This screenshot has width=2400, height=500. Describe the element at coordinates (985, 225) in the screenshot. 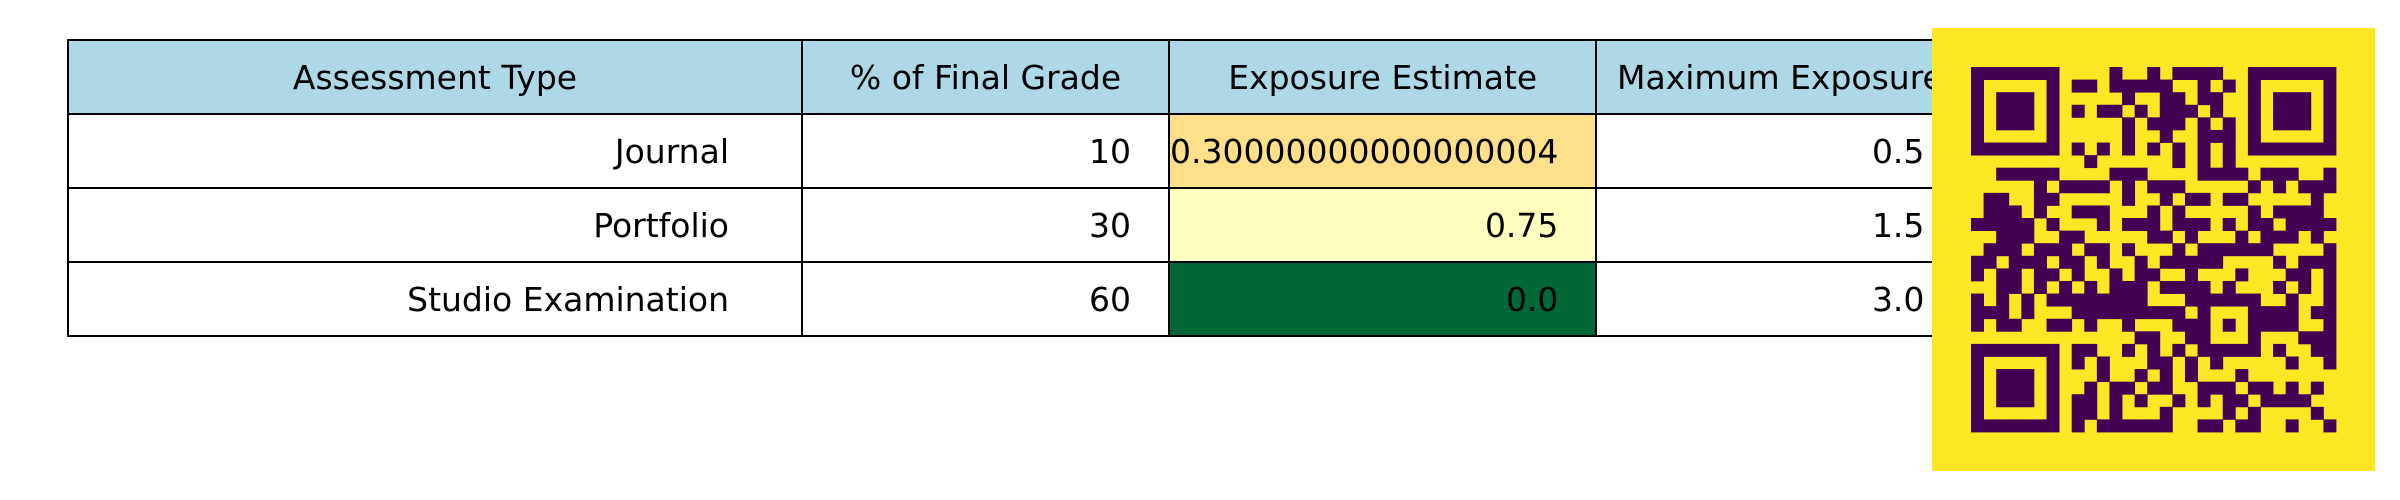

I see `cell-percent: 30` at that location.